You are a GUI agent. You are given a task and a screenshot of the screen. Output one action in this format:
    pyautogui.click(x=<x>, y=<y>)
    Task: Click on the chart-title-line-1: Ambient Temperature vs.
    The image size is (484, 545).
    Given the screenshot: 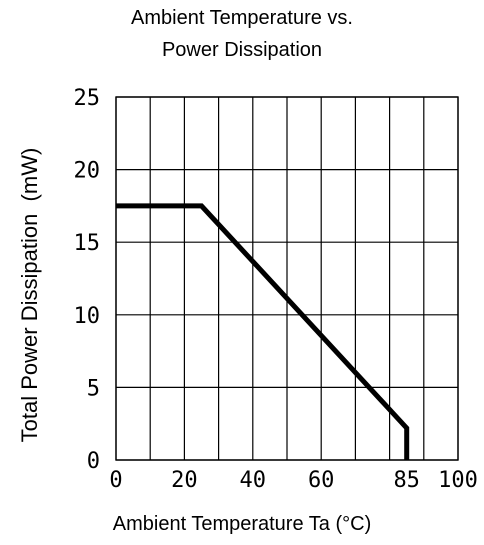 What is the action you would take?
    pyautogui.click(x=242, y=18)
    